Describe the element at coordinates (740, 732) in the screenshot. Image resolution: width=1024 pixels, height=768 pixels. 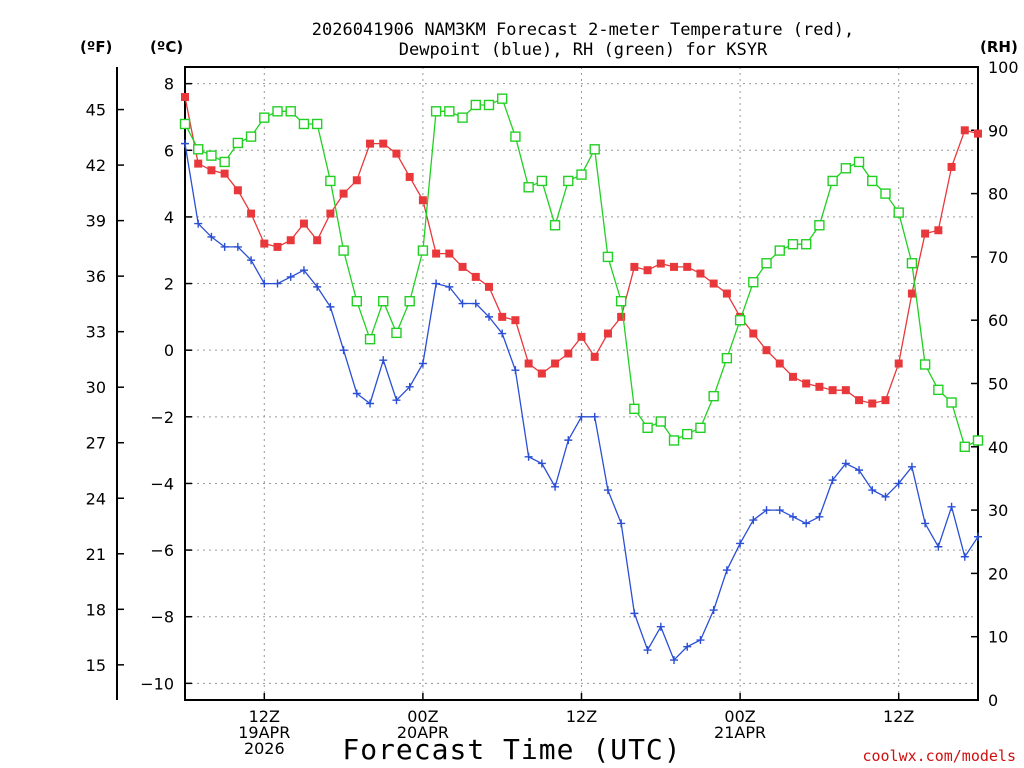
I see `time-tick-label: 21APR` at that location.